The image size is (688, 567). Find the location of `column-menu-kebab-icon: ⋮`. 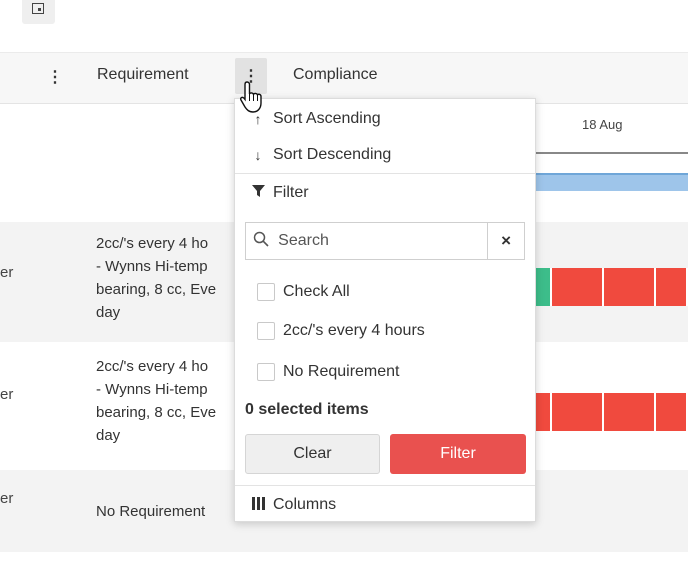

column-menu-kebab-icon: ⋮ is located at coordinates (55, 77).